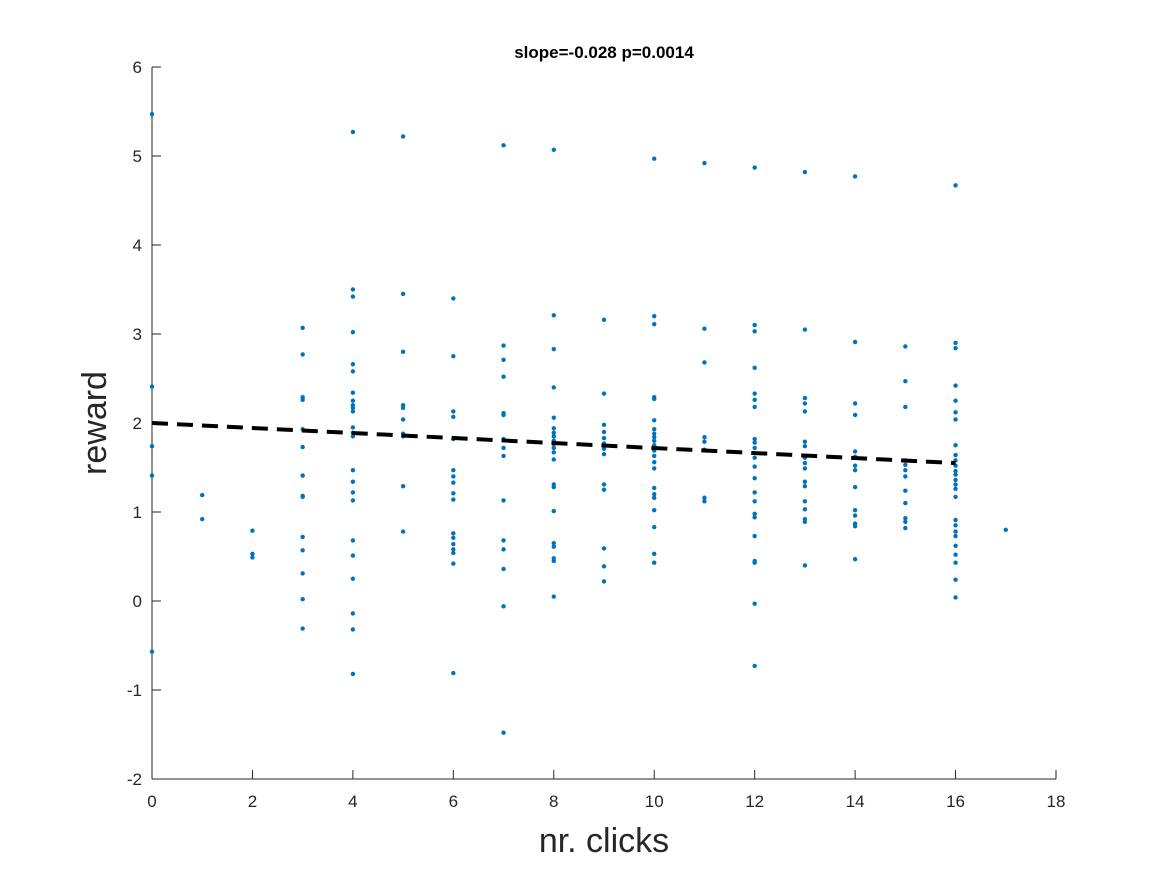 The height and width of the screenshot is (875, 1167). I want to click on x-tick-label: 4, so click(352, 801).